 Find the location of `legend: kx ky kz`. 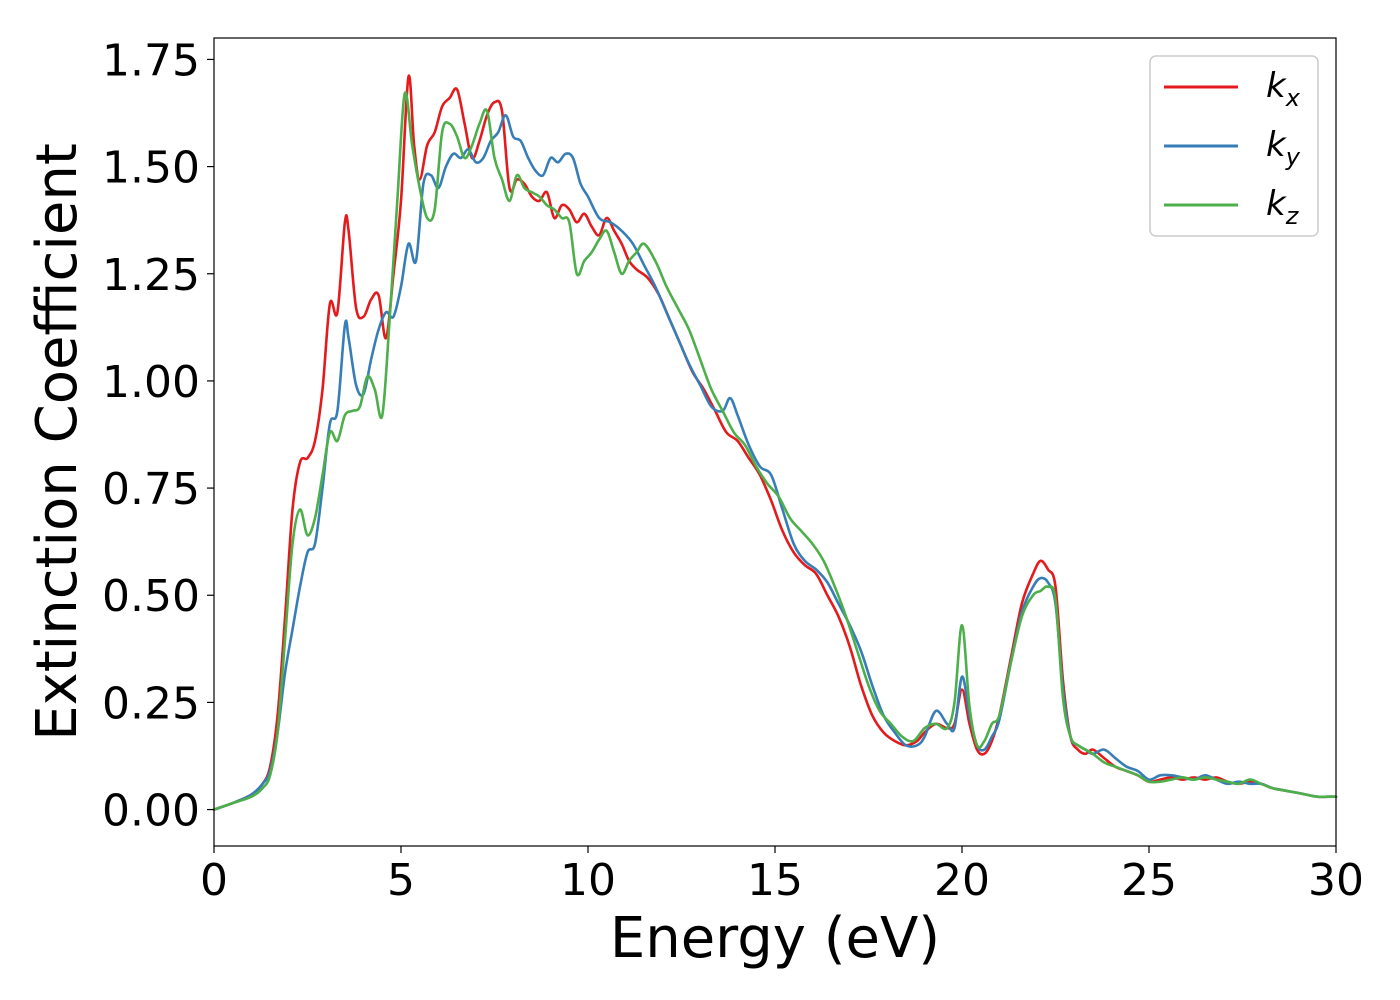

legend: kx ky kz is located at coordinates (1234, 146).